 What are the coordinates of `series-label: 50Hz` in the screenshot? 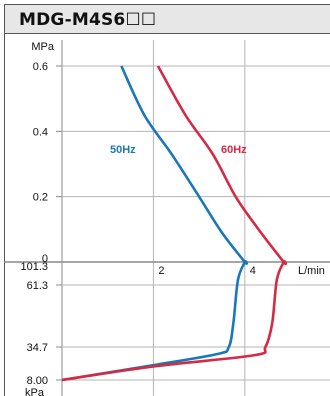 It's located at (123, 150).